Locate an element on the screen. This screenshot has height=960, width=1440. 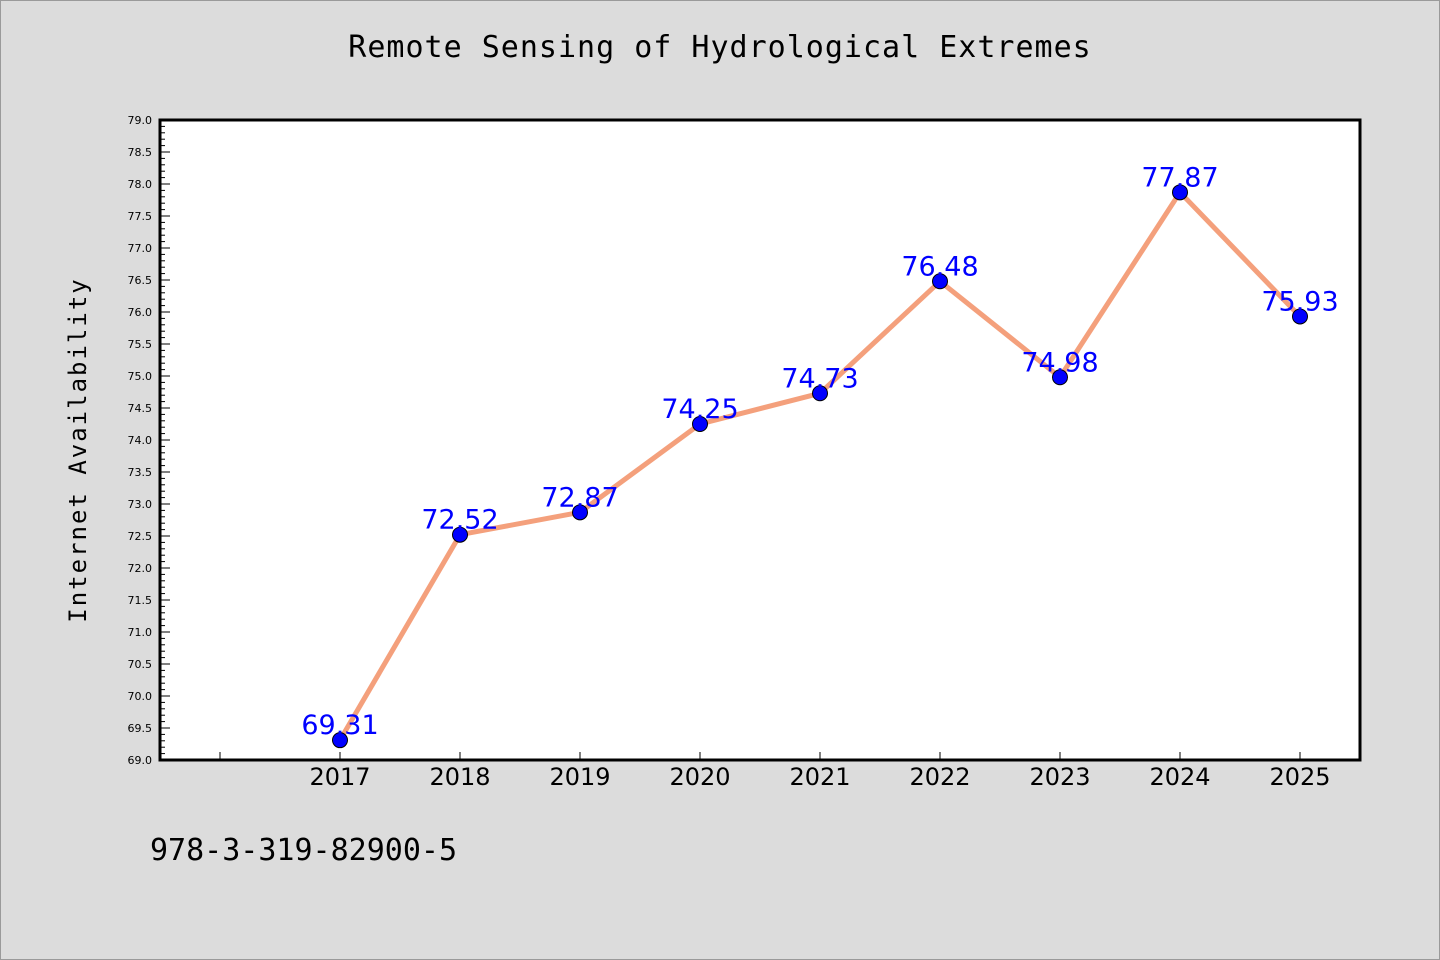
data-label: 76.48 is located at coordinates (939, 266).